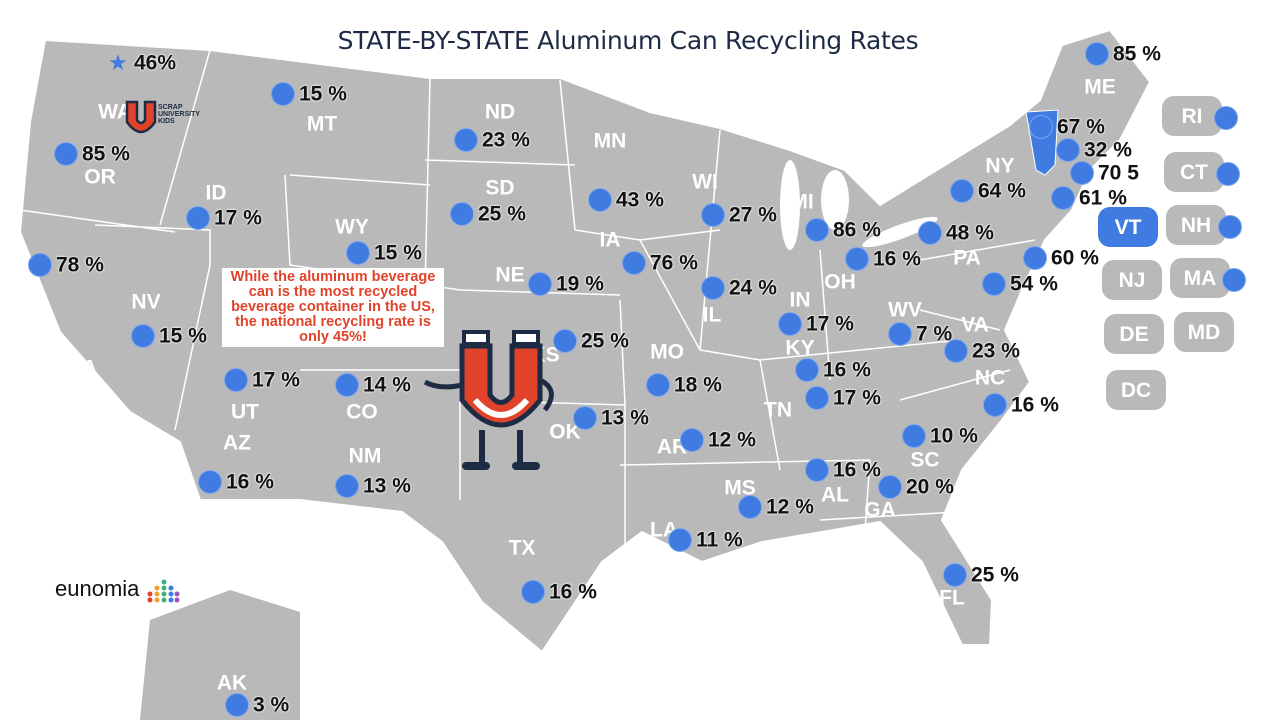 The width and height of the screenshot is (1280, 720). What do you see at coordinates (1100, 87) in the screenshot?
I see `state-label-me: ME` at bounding box center [1100, 87].